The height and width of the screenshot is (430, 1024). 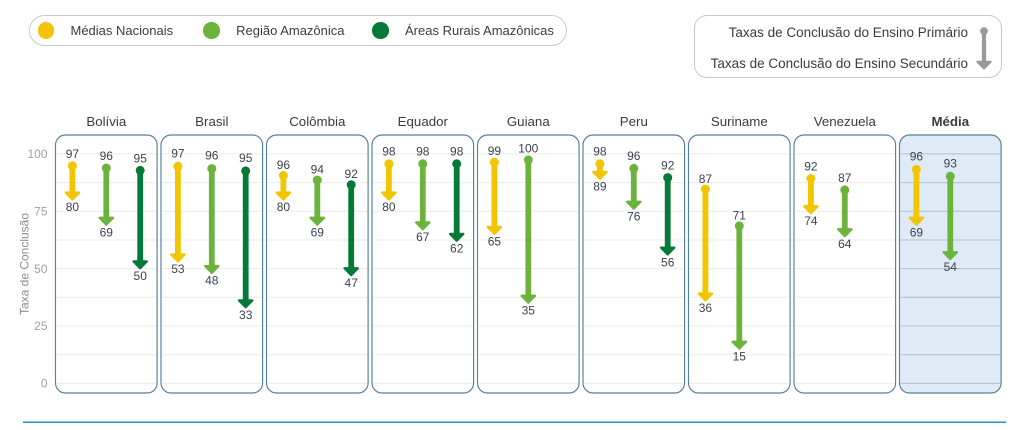 What do you see at coordinates (811, 221) in the screenshot?
I see `svg-text: 74` at bounding box center [811, 221].